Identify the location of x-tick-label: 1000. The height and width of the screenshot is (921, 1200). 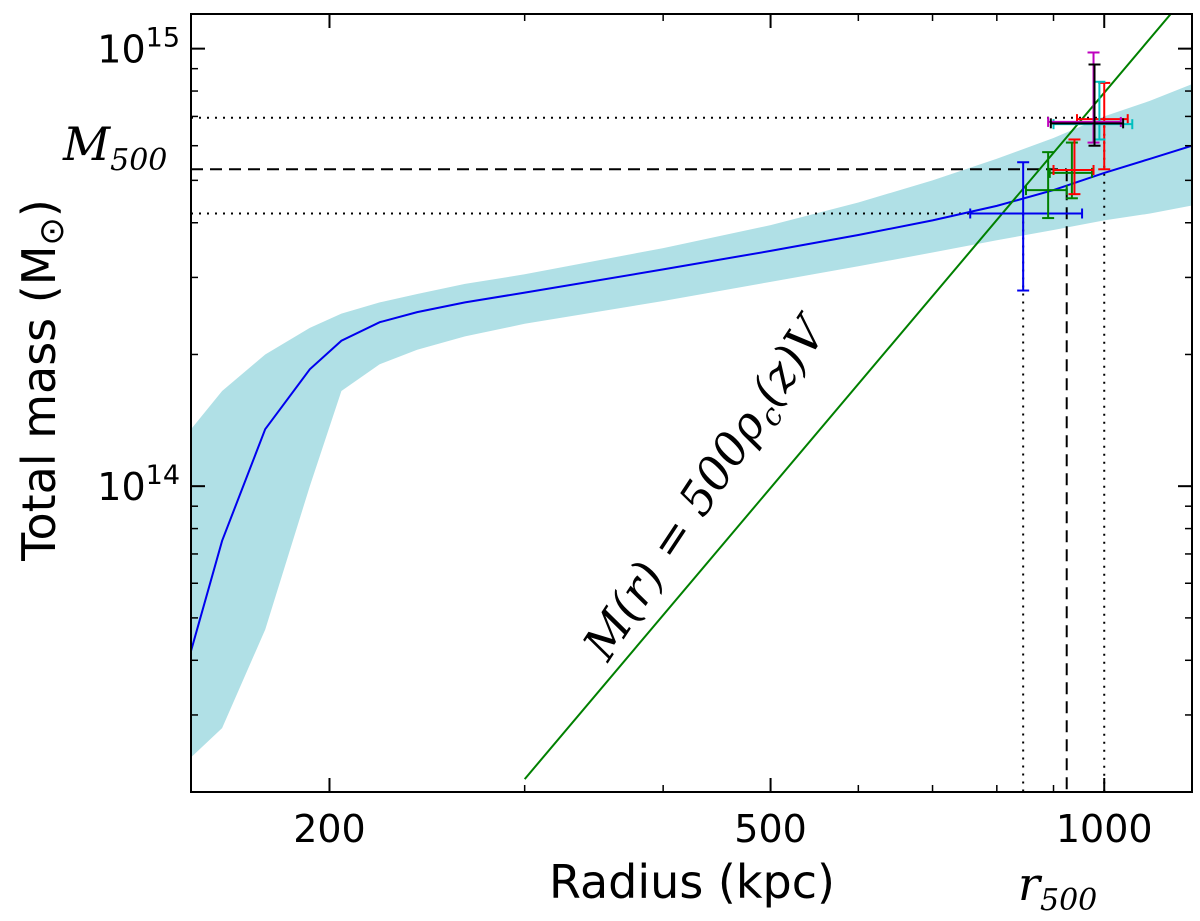
(1104, 829).